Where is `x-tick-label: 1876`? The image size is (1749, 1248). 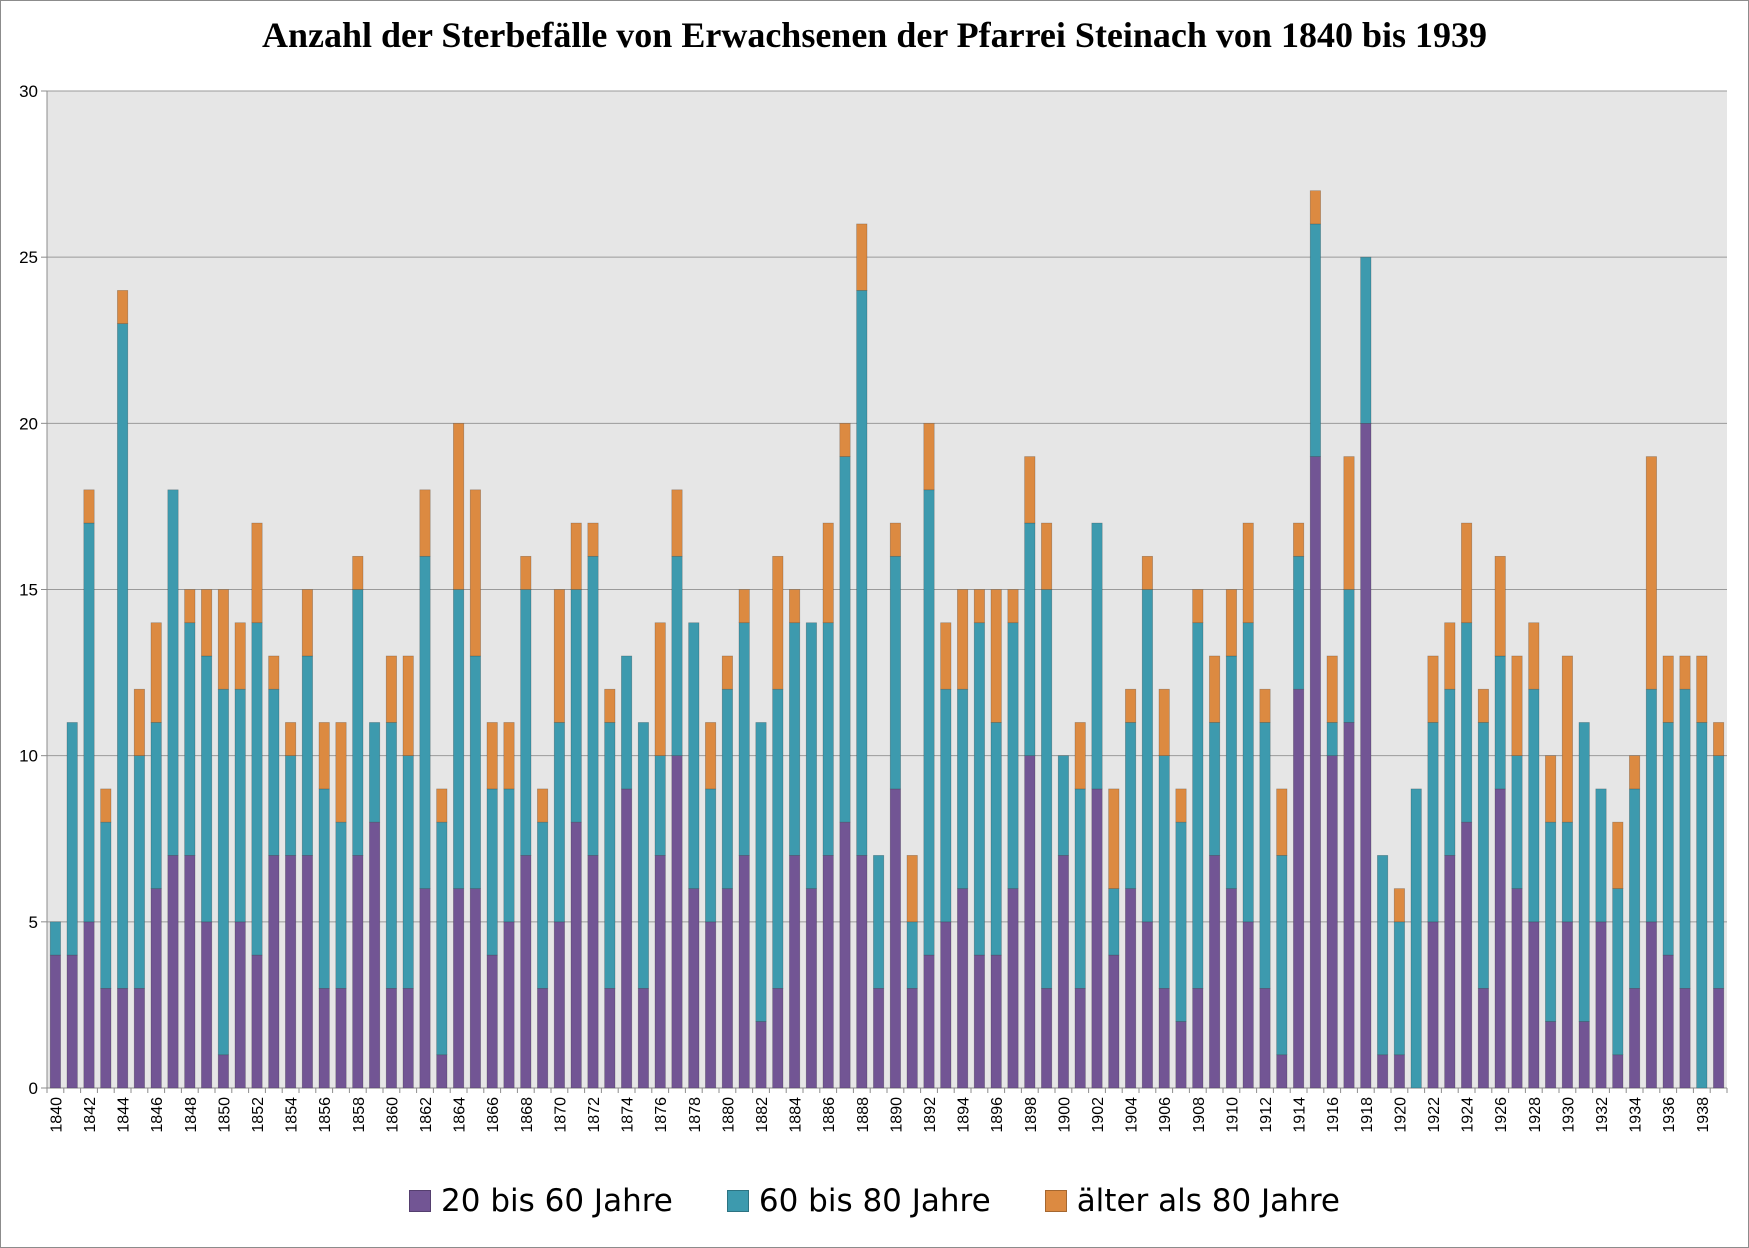 x-tick-label: 1876 is located at coordinates (661, 1115).